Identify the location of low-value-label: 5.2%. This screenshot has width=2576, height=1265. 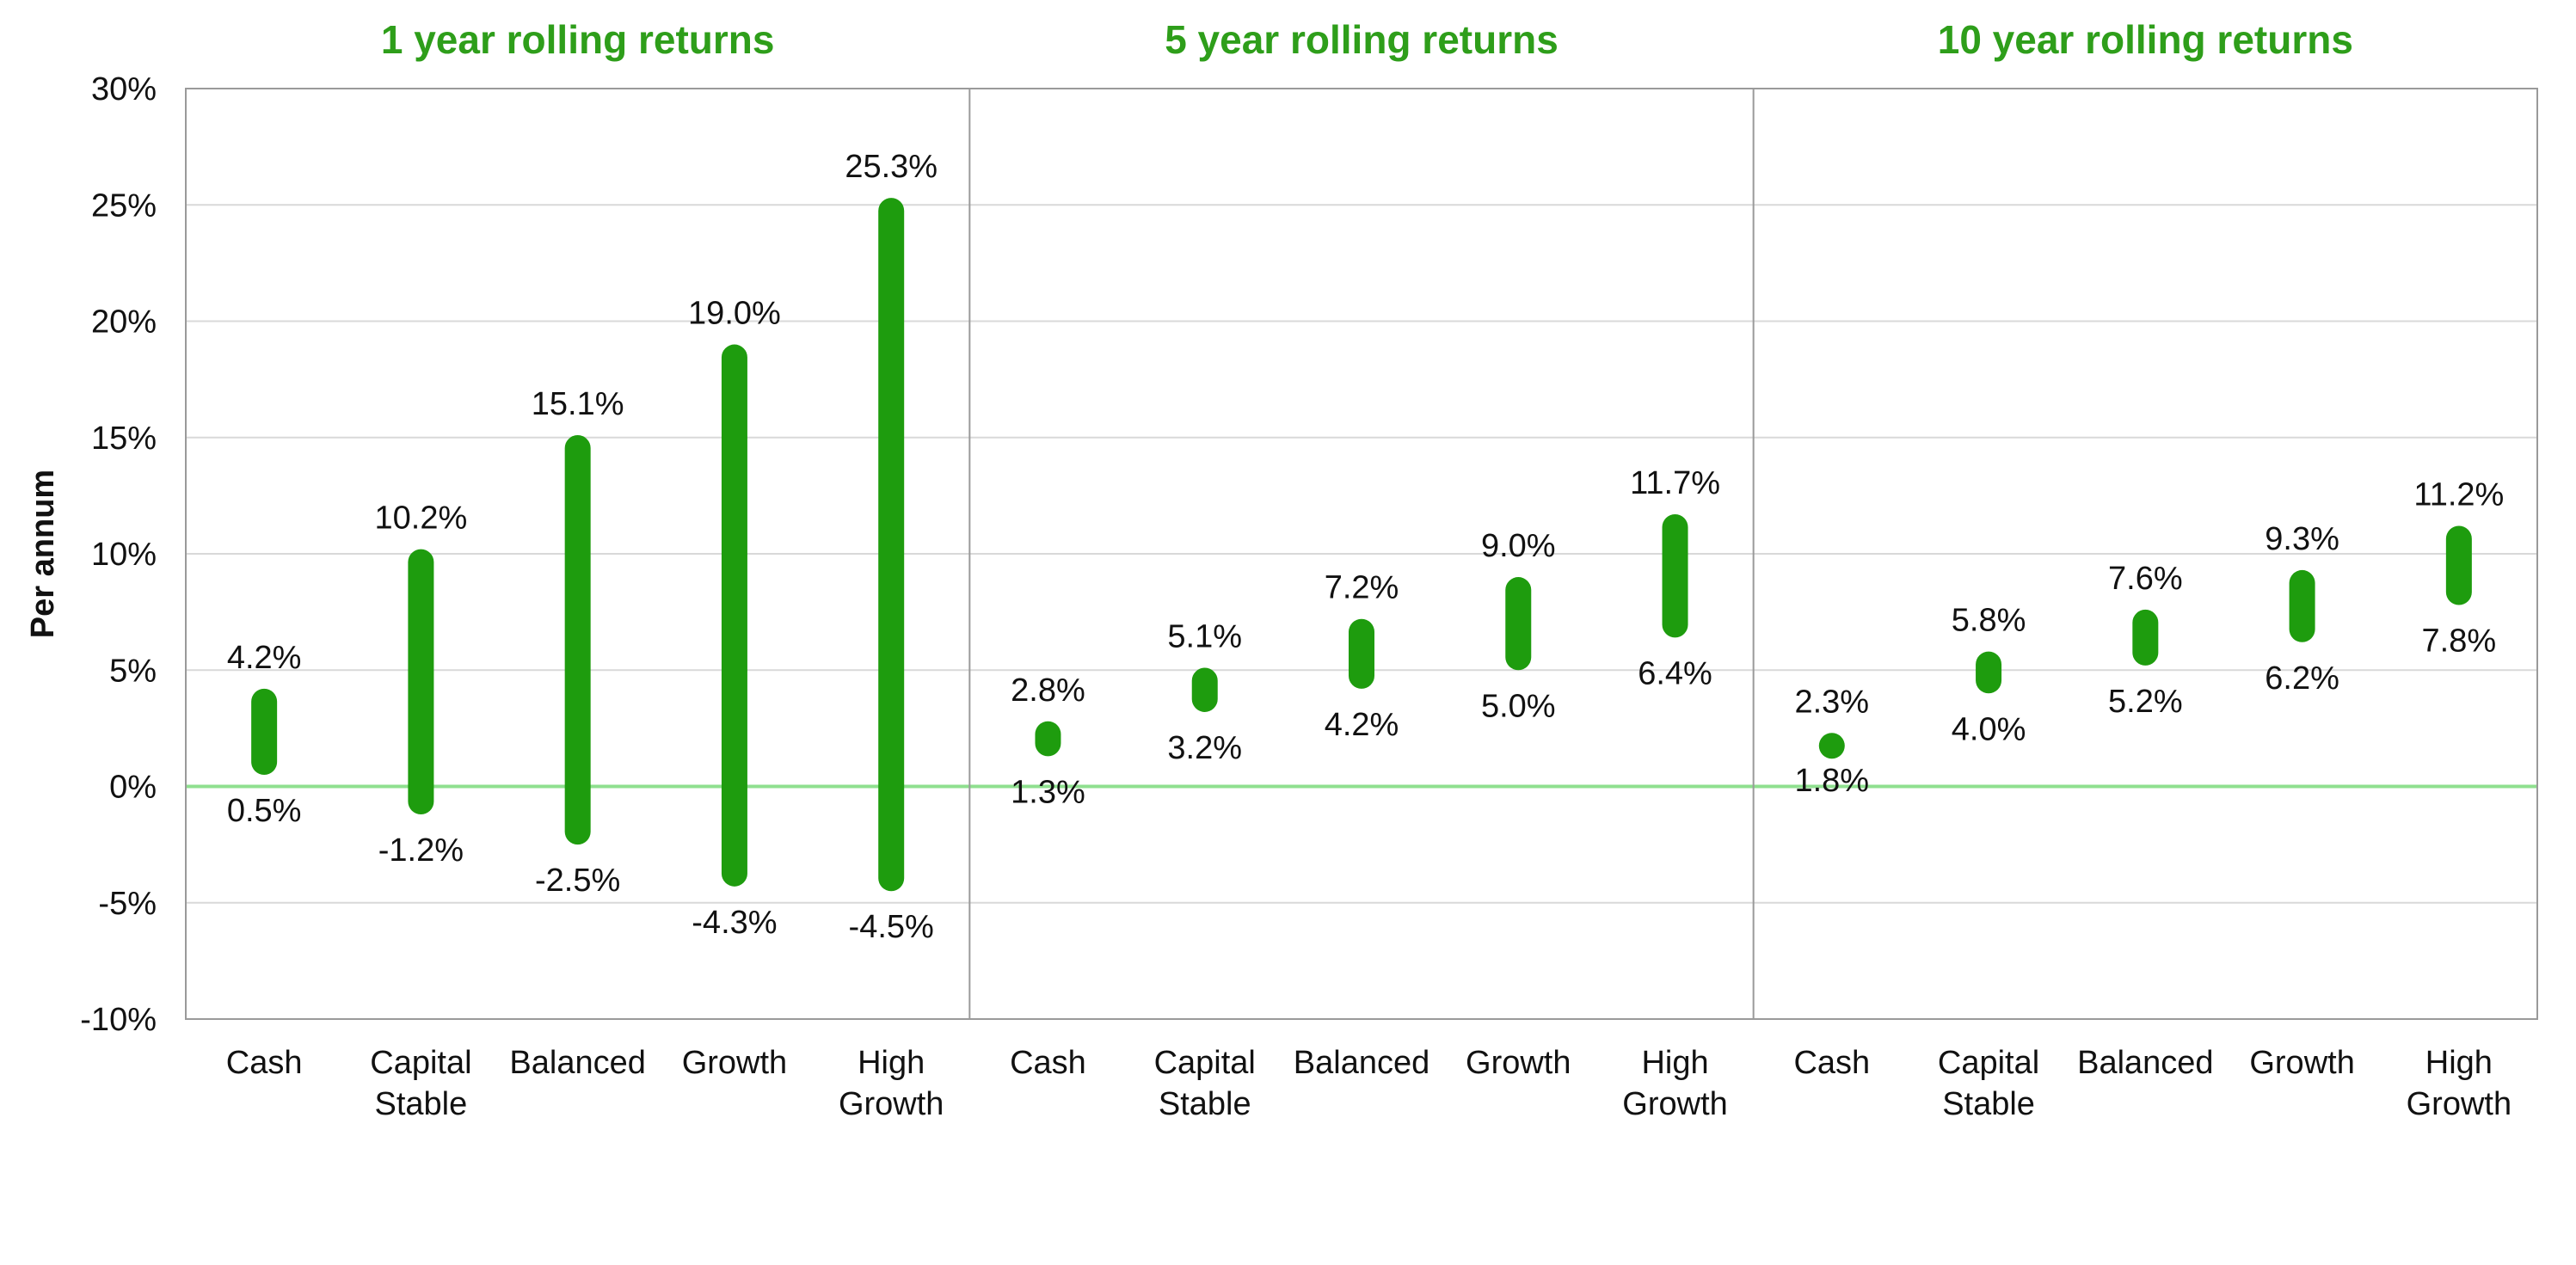
(2145, 702).